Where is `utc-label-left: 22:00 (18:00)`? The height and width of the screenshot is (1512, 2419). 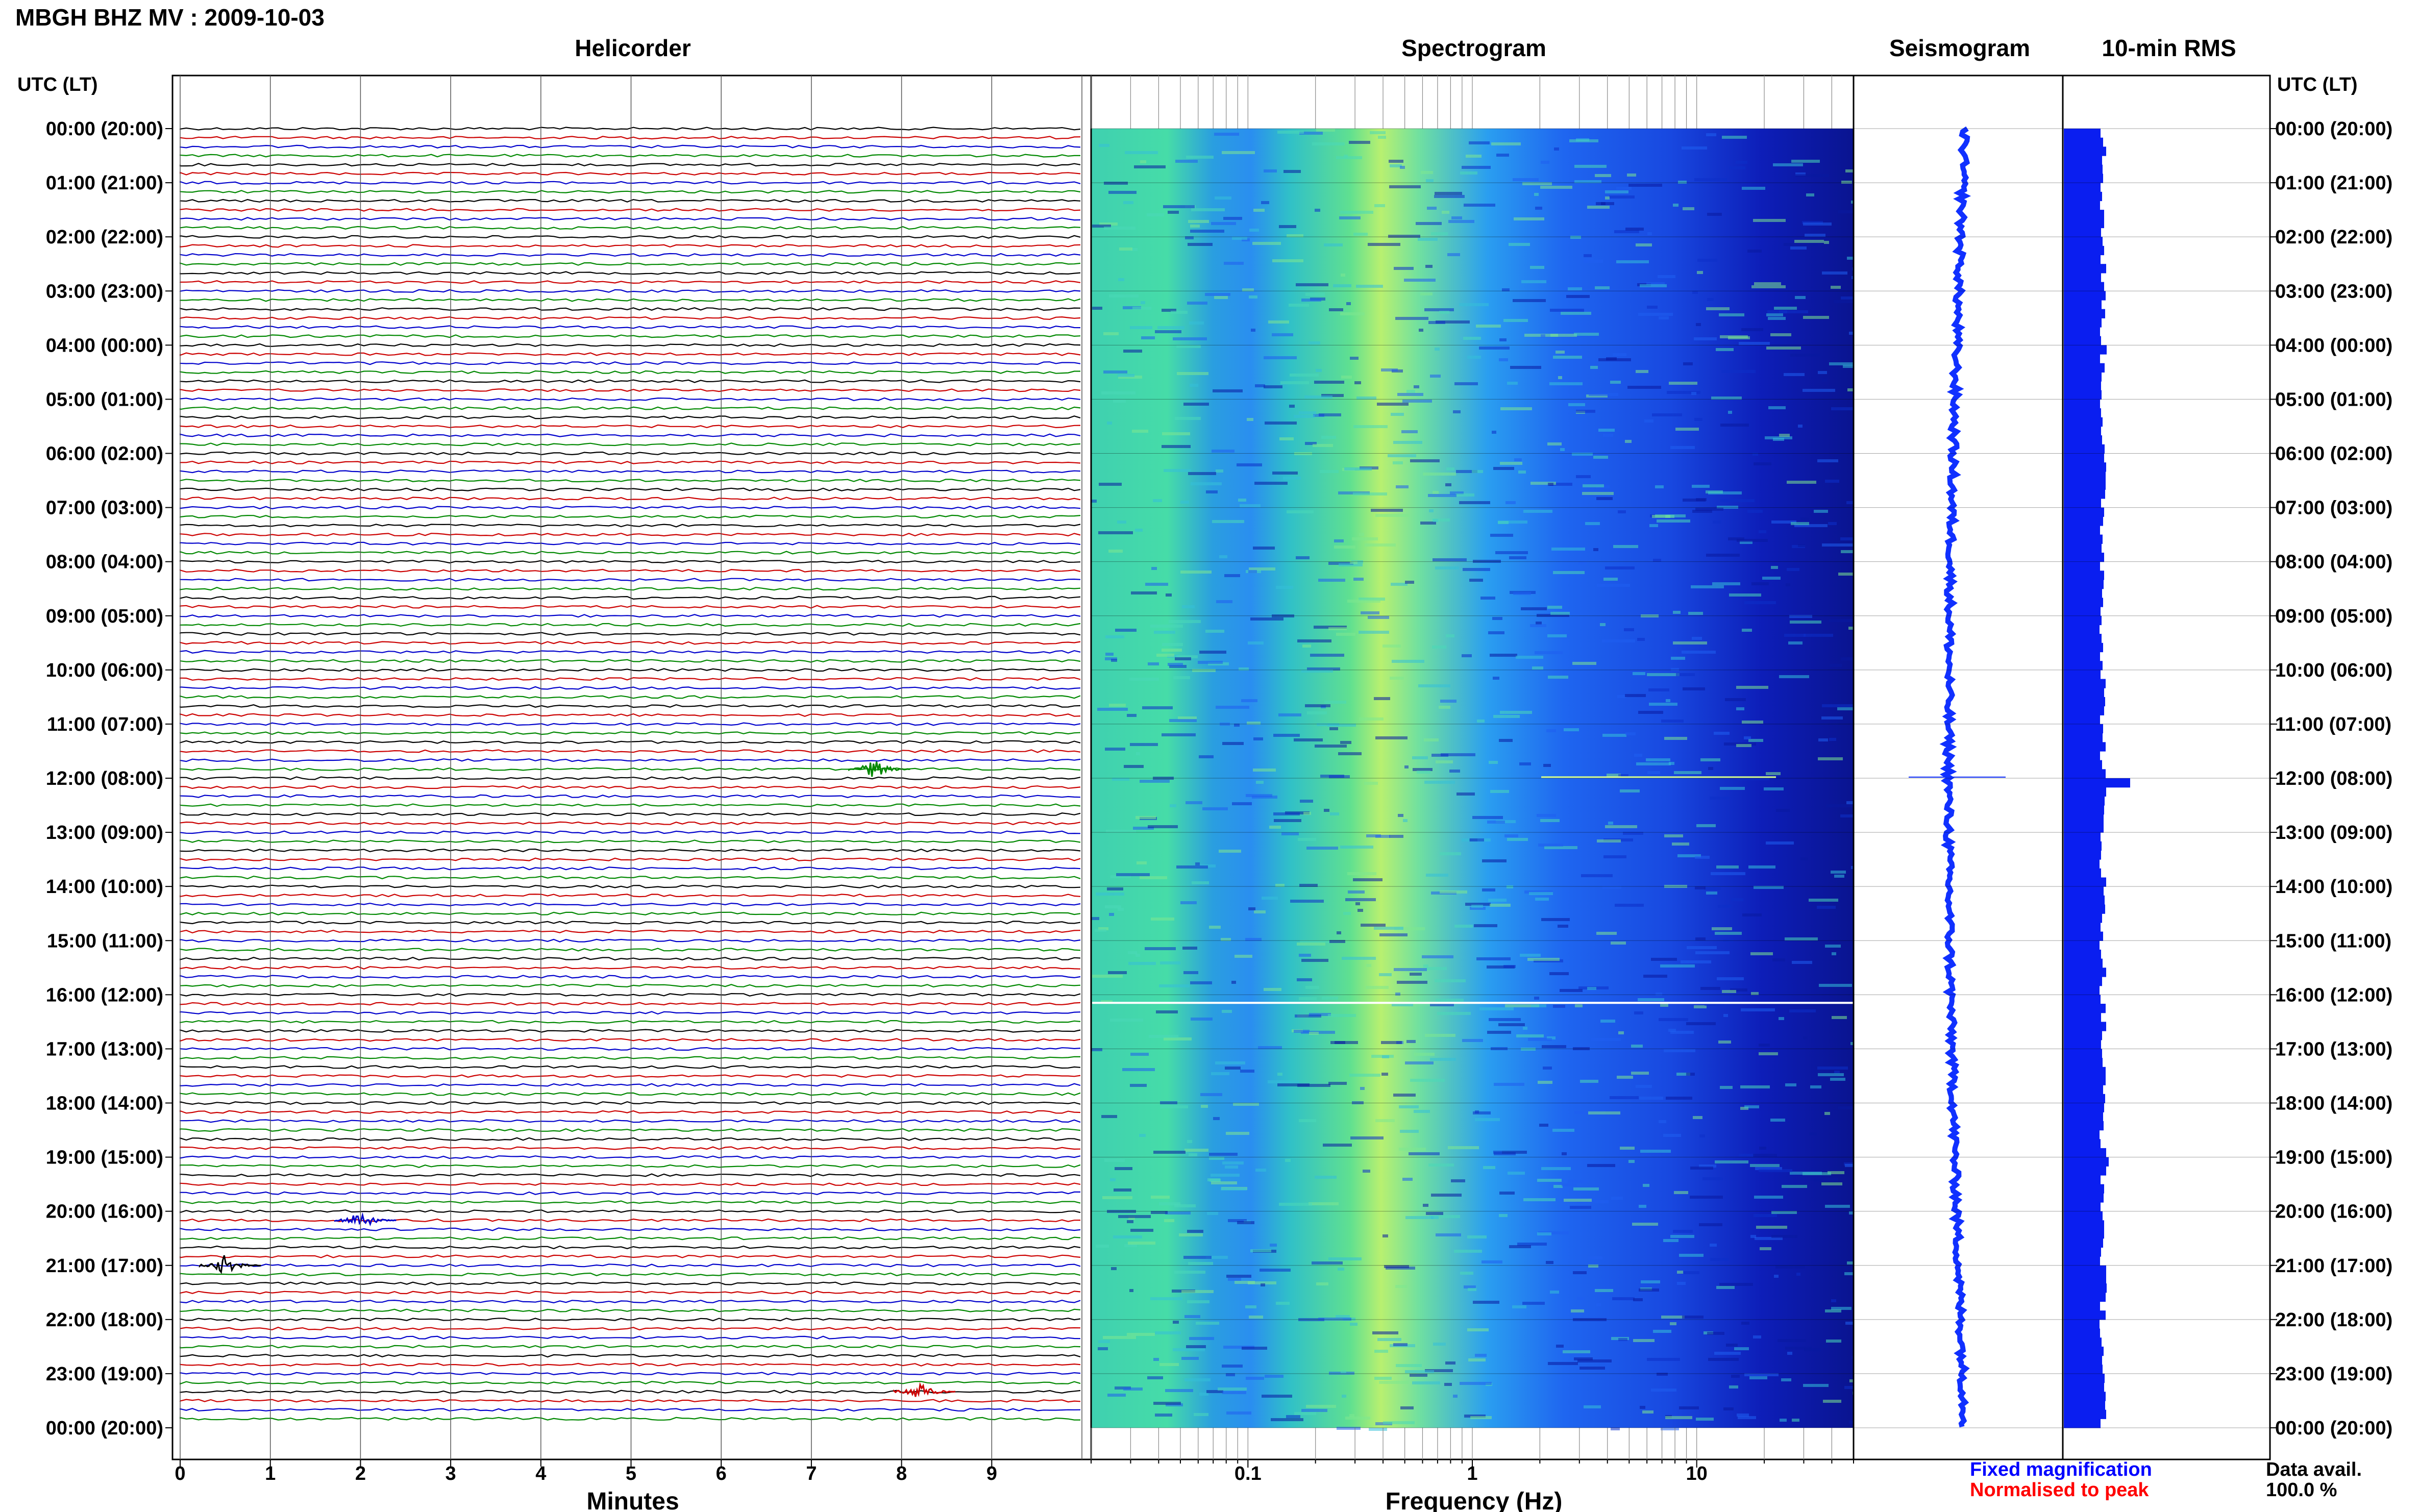 utc-label-left: 22:00 (18:00) is located at coordinates (104, 1320).